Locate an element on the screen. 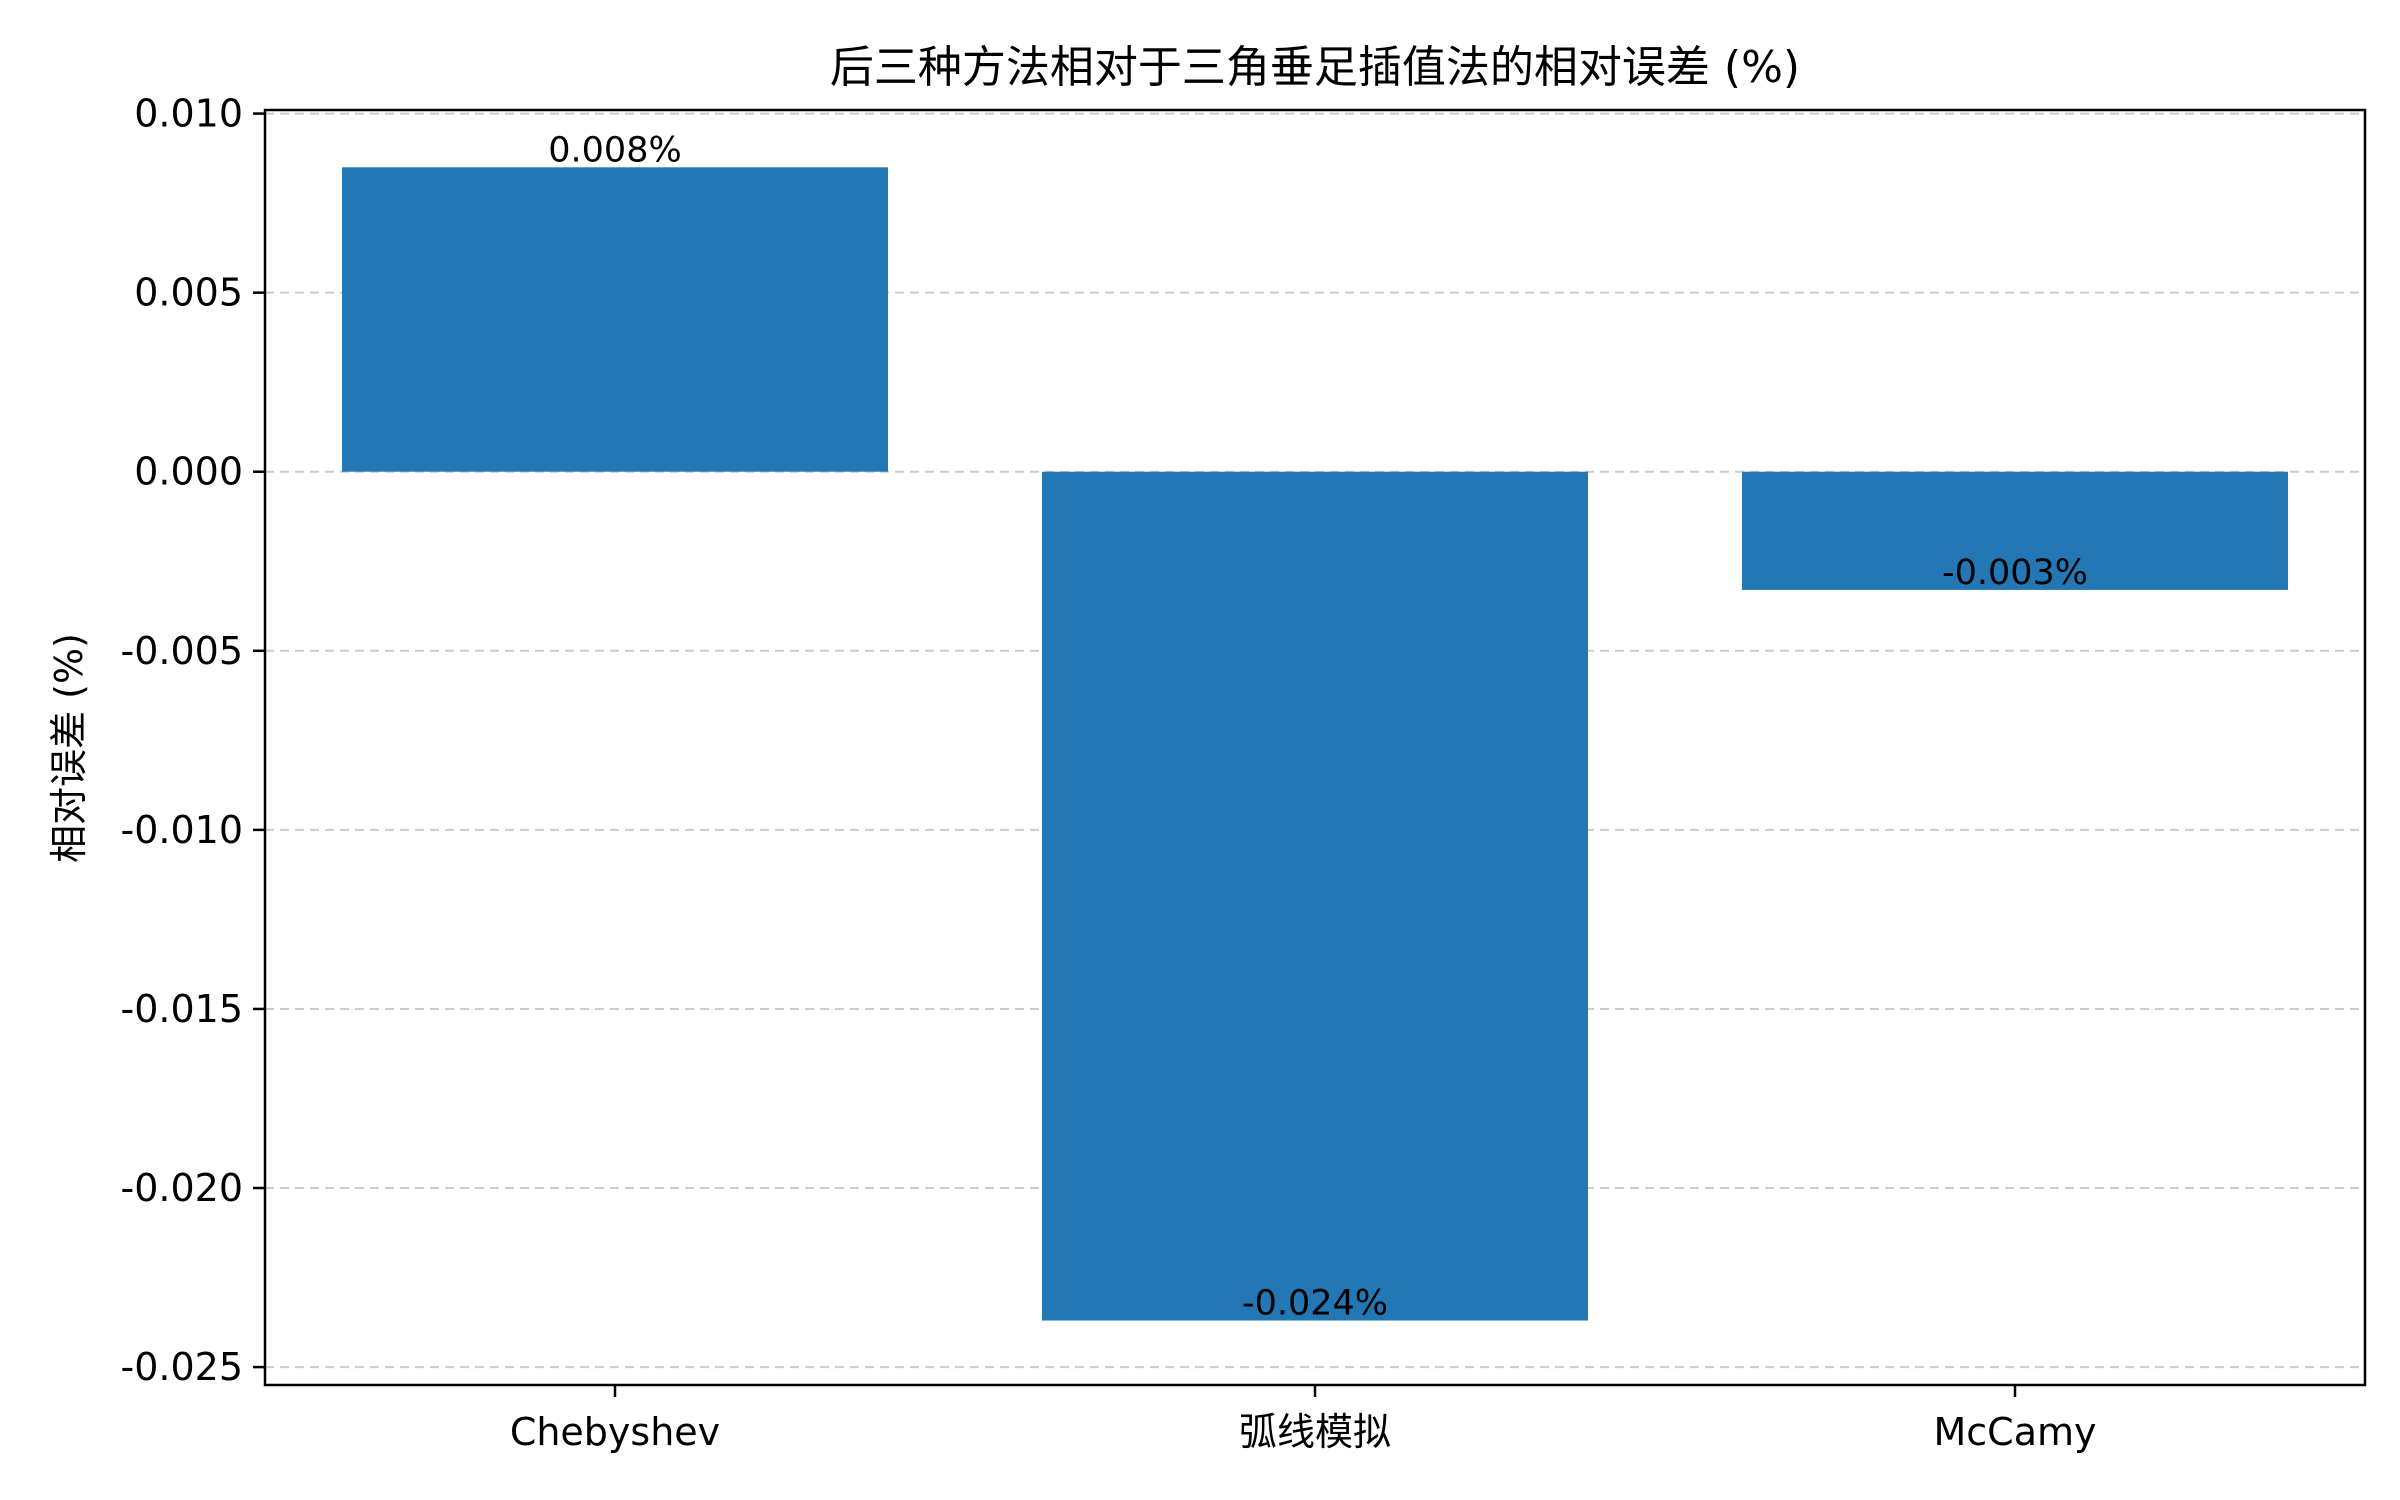 This screenshot has height=1500, width=2400. x-tick-label: 弧线模拟 is located at coordinates (1315, 1432).